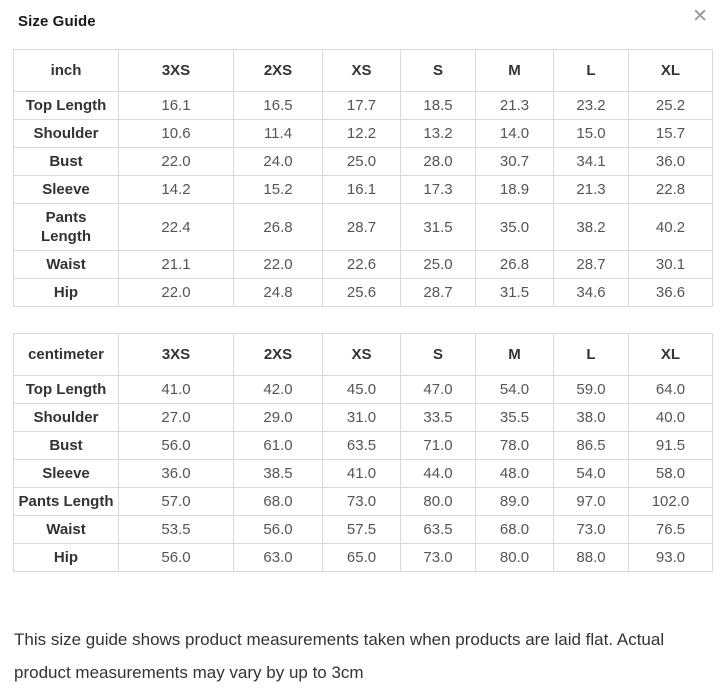 The width and height of the screenshot is (728, 700). I want to click on table-cell: 34.1, so click(591, 161).